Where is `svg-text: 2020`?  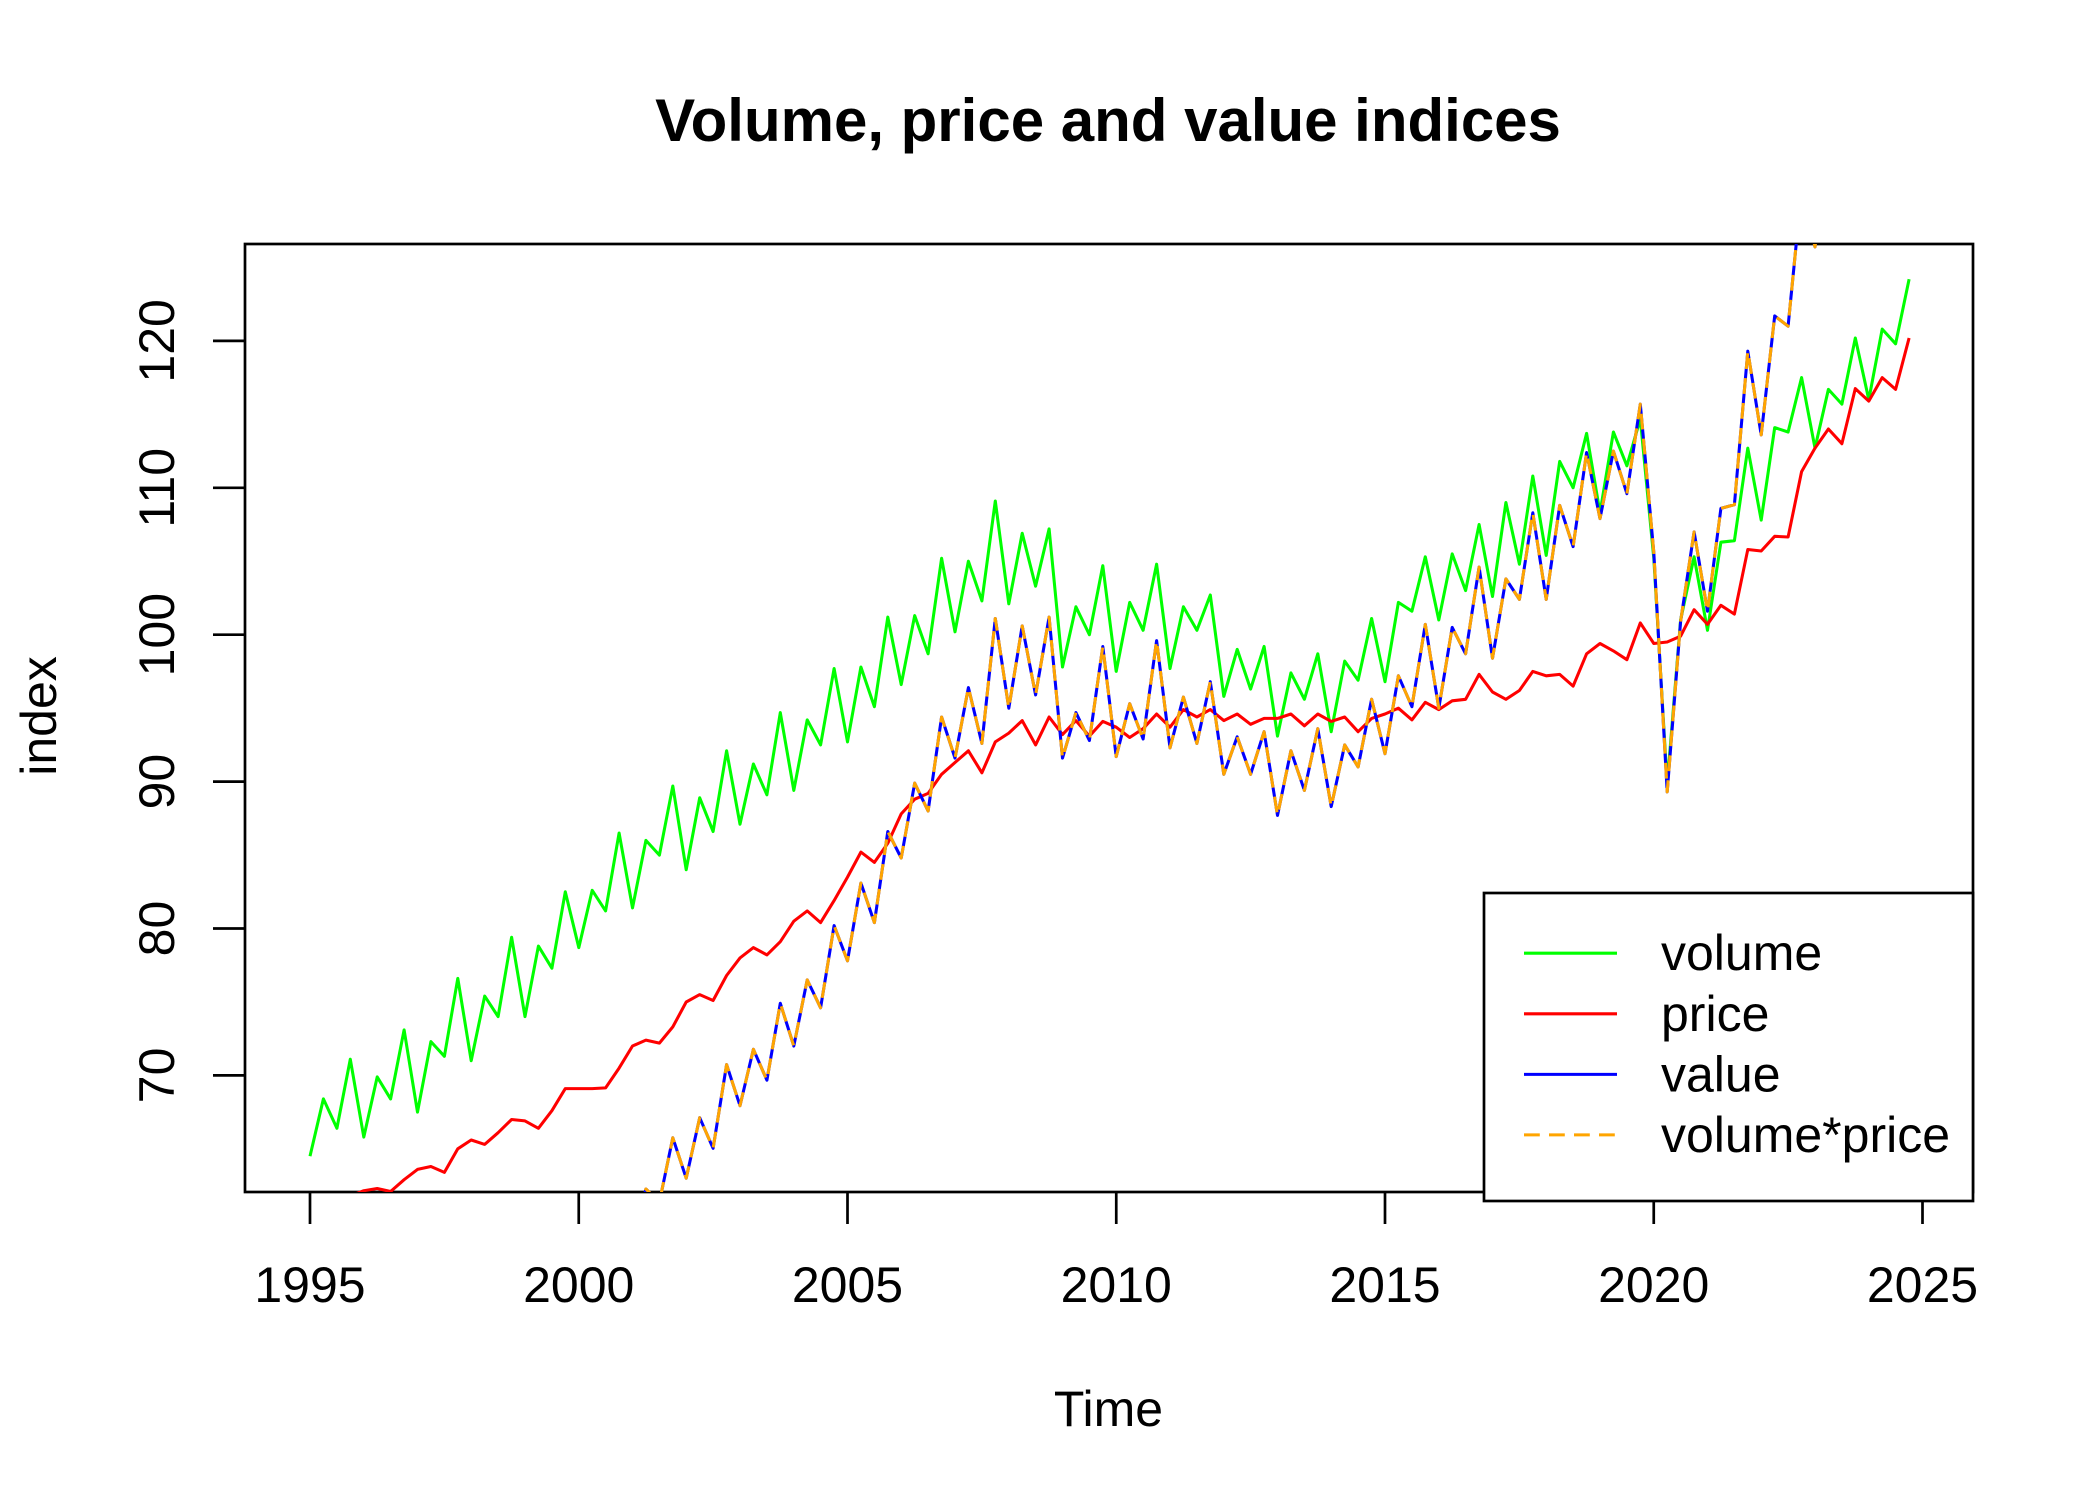 svg-text: 2020 is located at coordinates (1653, 1285).